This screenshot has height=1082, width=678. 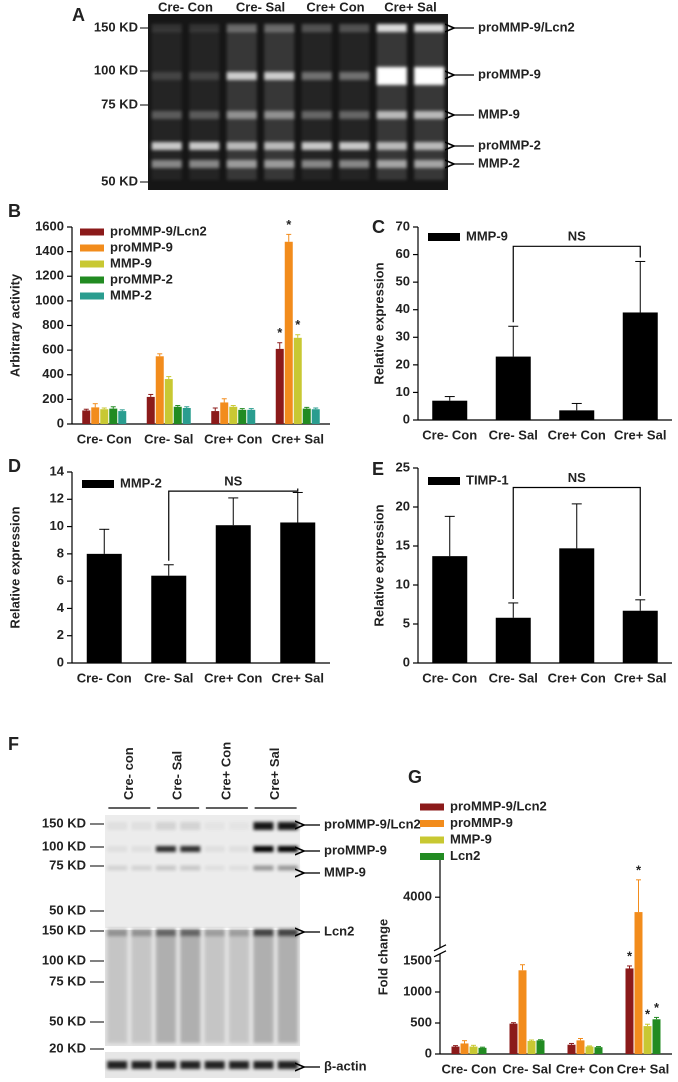 I want to click on marker-label: 150 KD, so click(x=64, y=929).